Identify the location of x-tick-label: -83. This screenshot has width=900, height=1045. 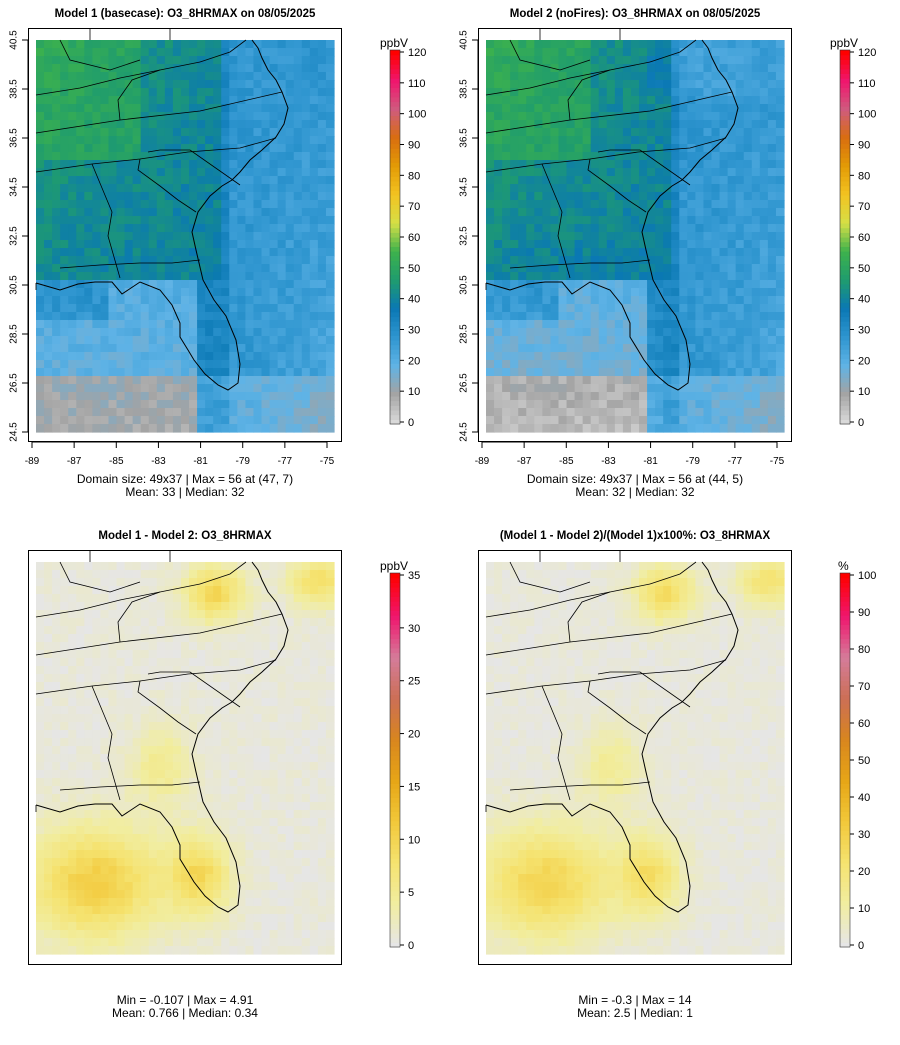
(158, 461).